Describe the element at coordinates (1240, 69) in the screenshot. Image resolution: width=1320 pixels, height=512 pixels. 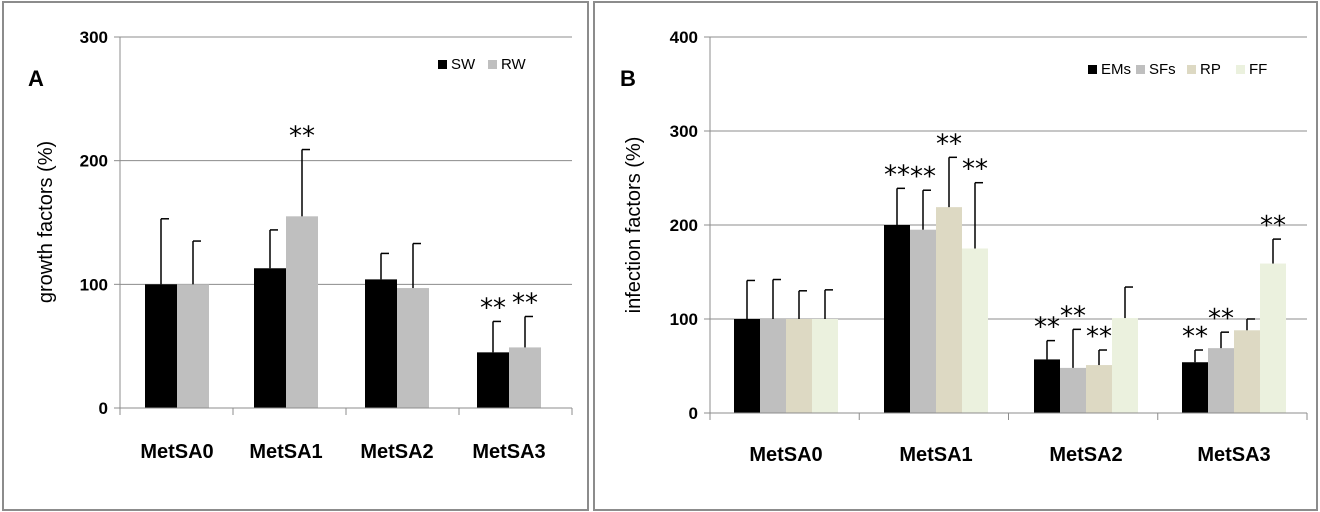
I see `panel-b-legend-swatch-ff` at that location.